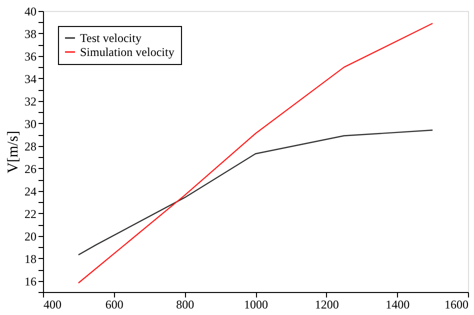 This screenshot has height=315, width=474. Describe the element at coordinates (127, 52) in the screenshot. I see `legend-label: Simulation velocity` at that location.